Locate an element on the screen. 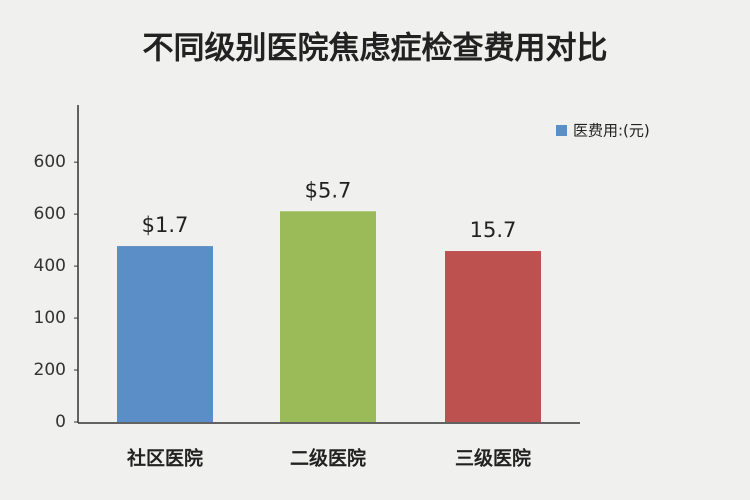  annotation: $5.7 is located at coordinates (328, 190).